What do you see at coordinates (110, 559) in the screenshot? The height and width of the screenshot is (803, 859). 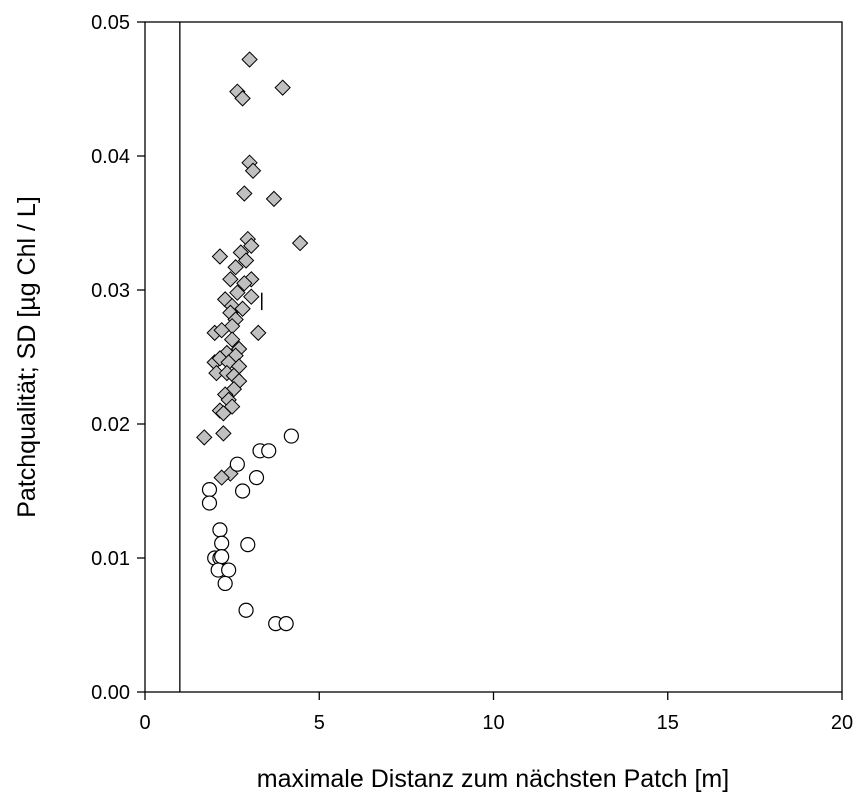 I see `y-tick-label: 0.01` at bounding box center [110, 559].